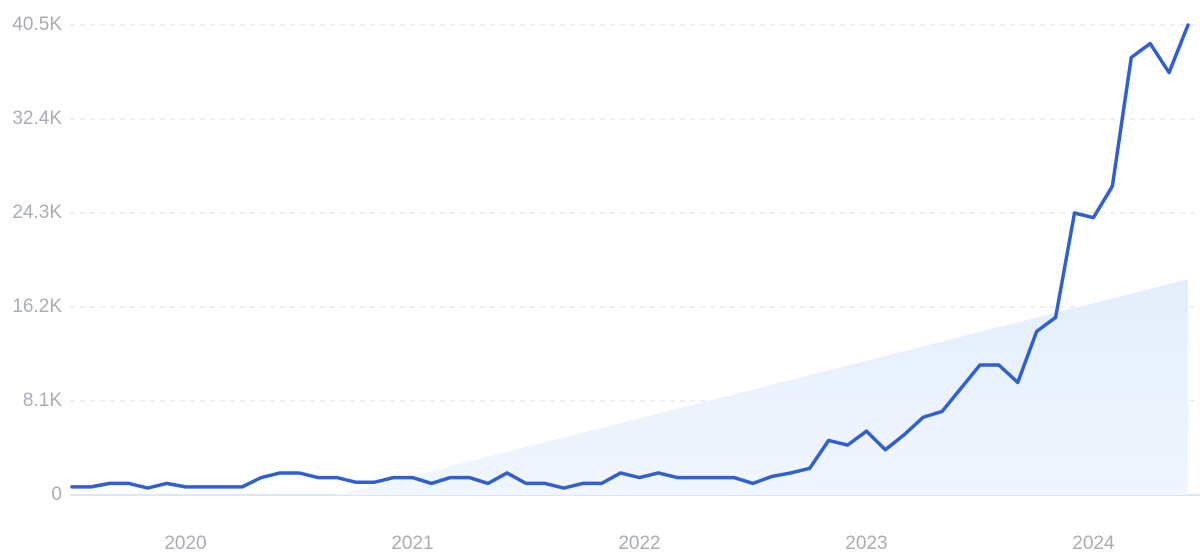 The height and width of the screenshot is (560, 1200). What do you see at coordinates (37, 306) in the screenshot?
I see `y-tick-label: 16.2K` at bounding box center [37, 306].